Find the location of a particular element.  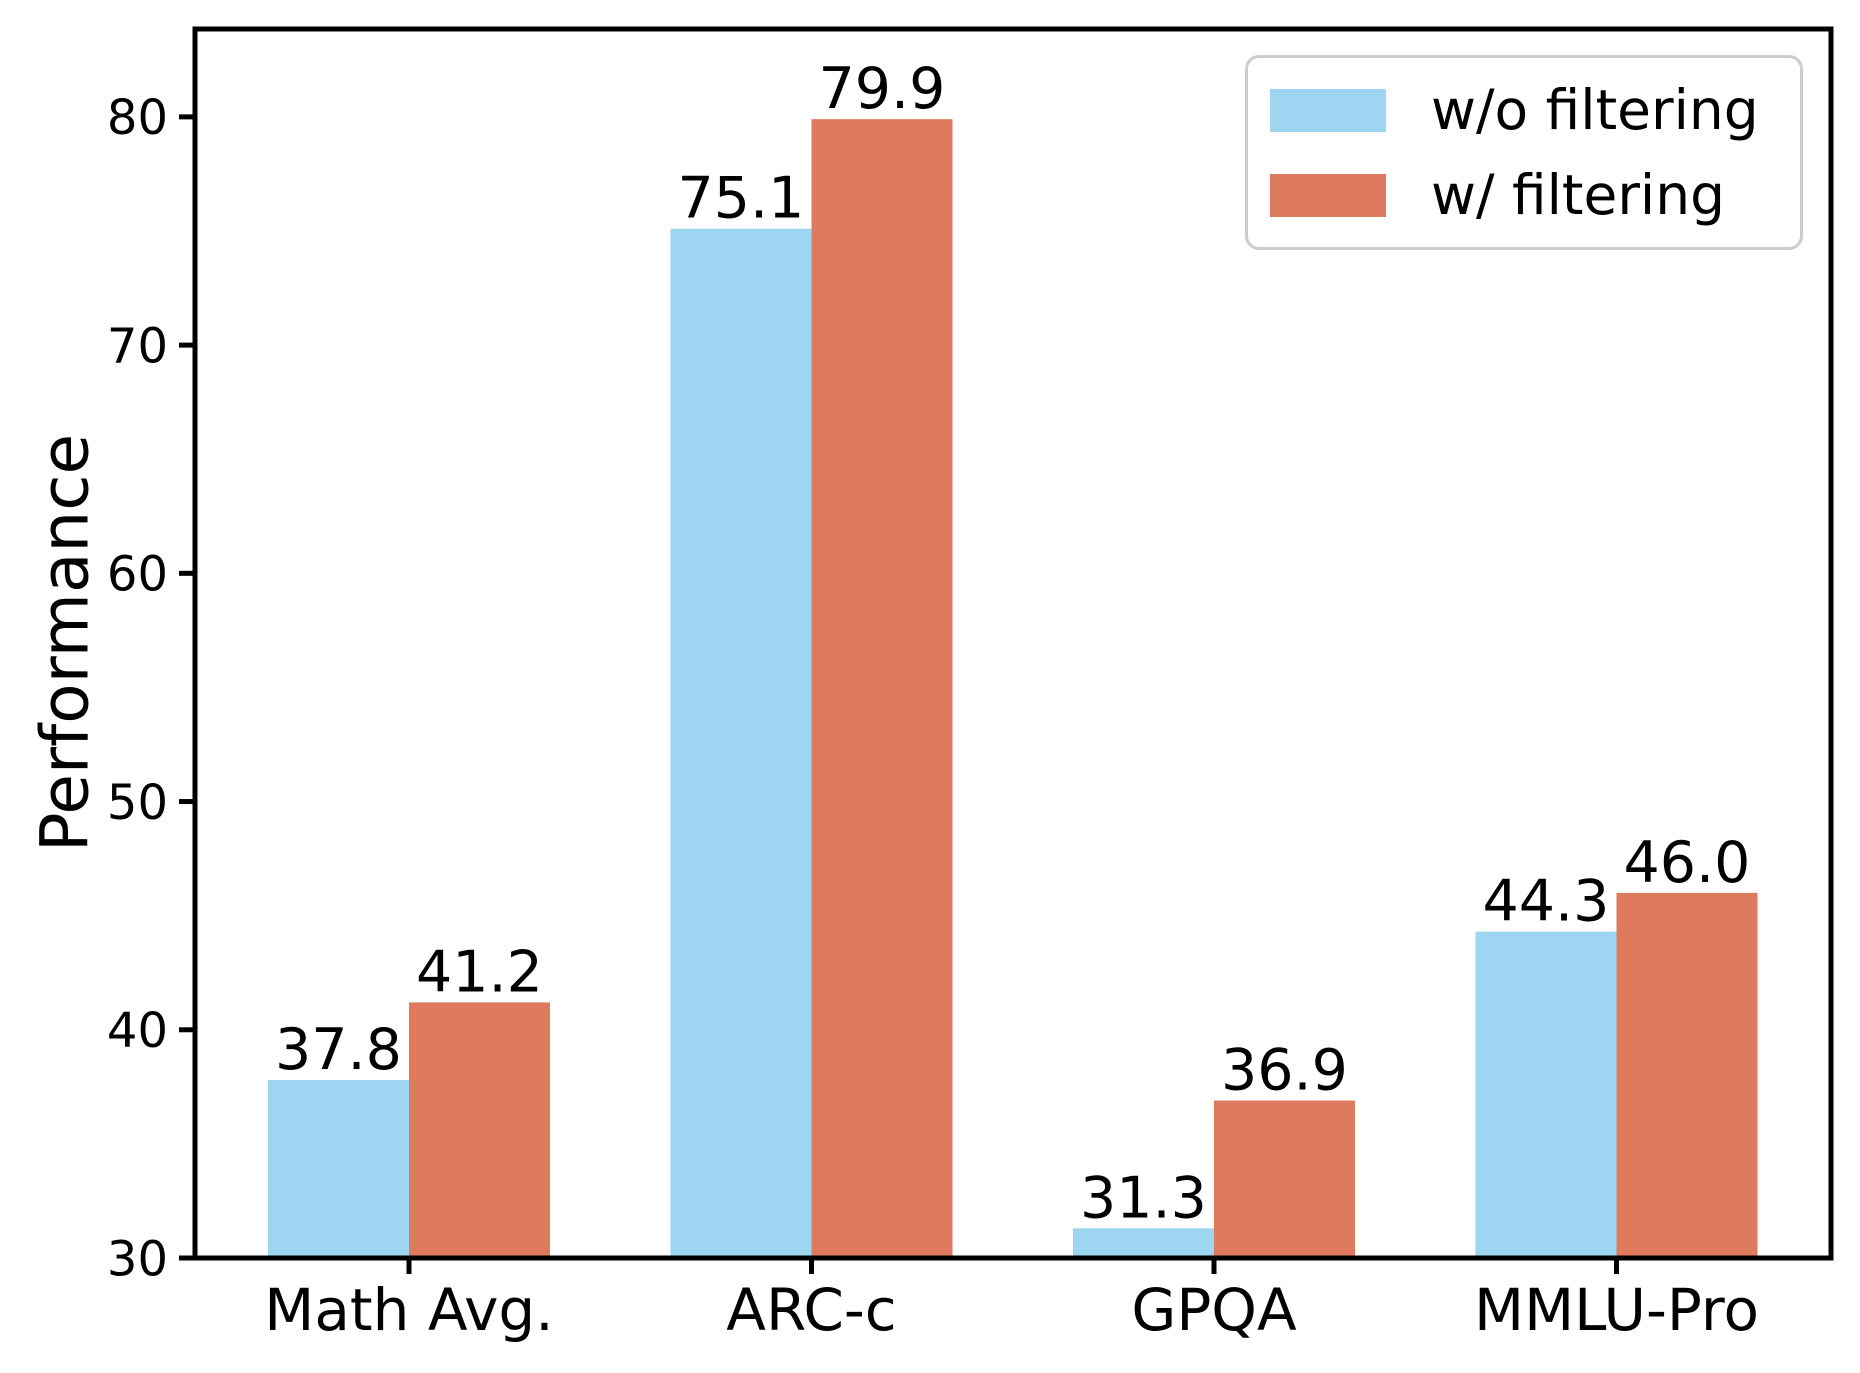

bar-value-label-w-o-filtering-math-avg: 37.8 is located at coordinates (338, 1050).